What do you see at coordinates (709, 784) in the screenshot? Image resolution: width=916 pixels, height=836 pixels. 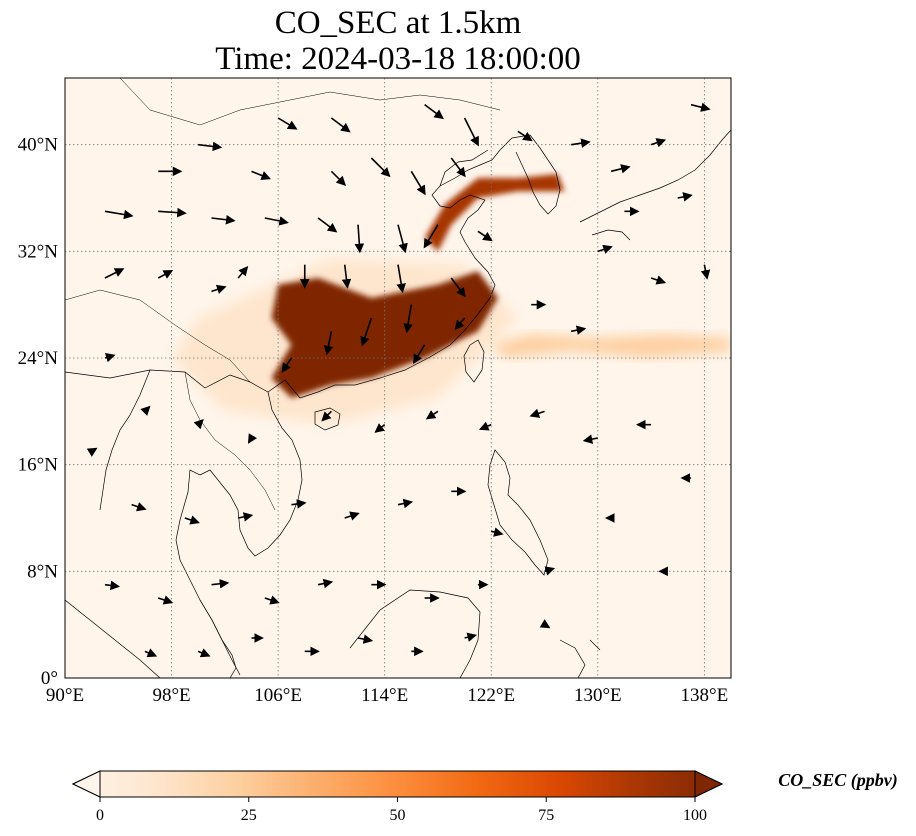 I see `colorbar-max-extension` at bounding box center [709, 784].